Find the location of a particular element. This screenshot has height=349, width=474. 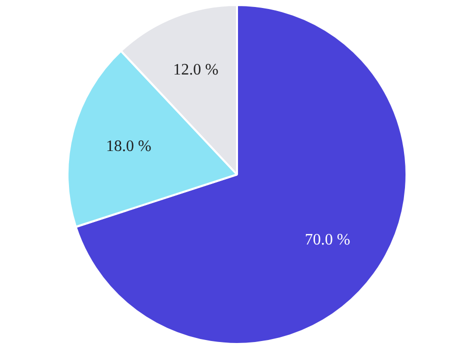

data-label: 70.0 % is located at coordinates (327, 239).